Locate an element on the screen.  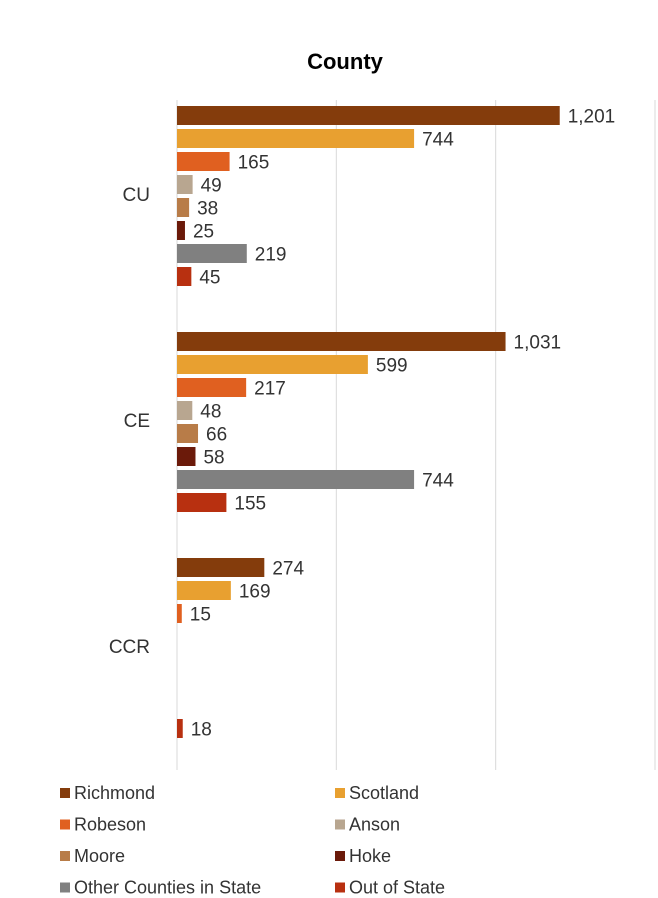
value-label: 274 is located at coordinates (288, 569).